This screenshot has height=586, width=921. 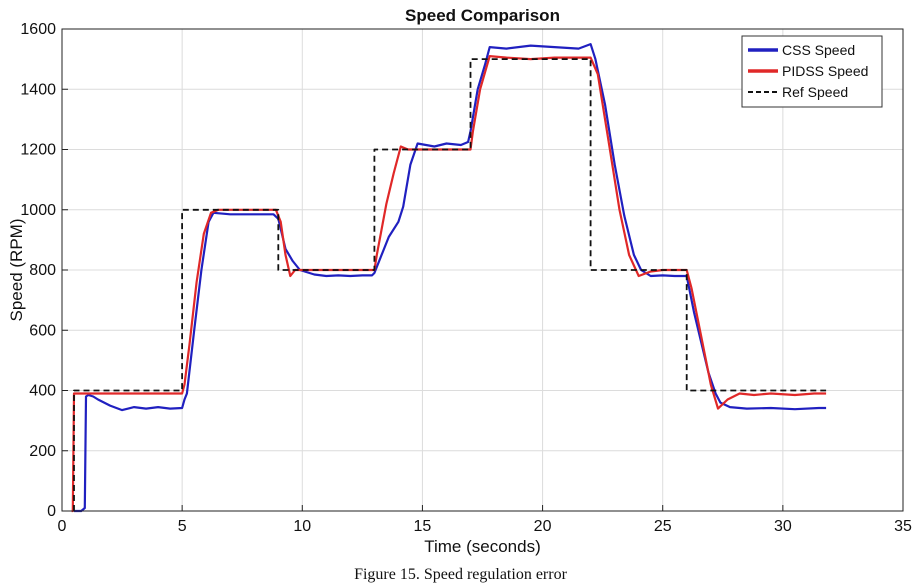 I want to click on x-tick-label: 10, so click(x=302, y=526).